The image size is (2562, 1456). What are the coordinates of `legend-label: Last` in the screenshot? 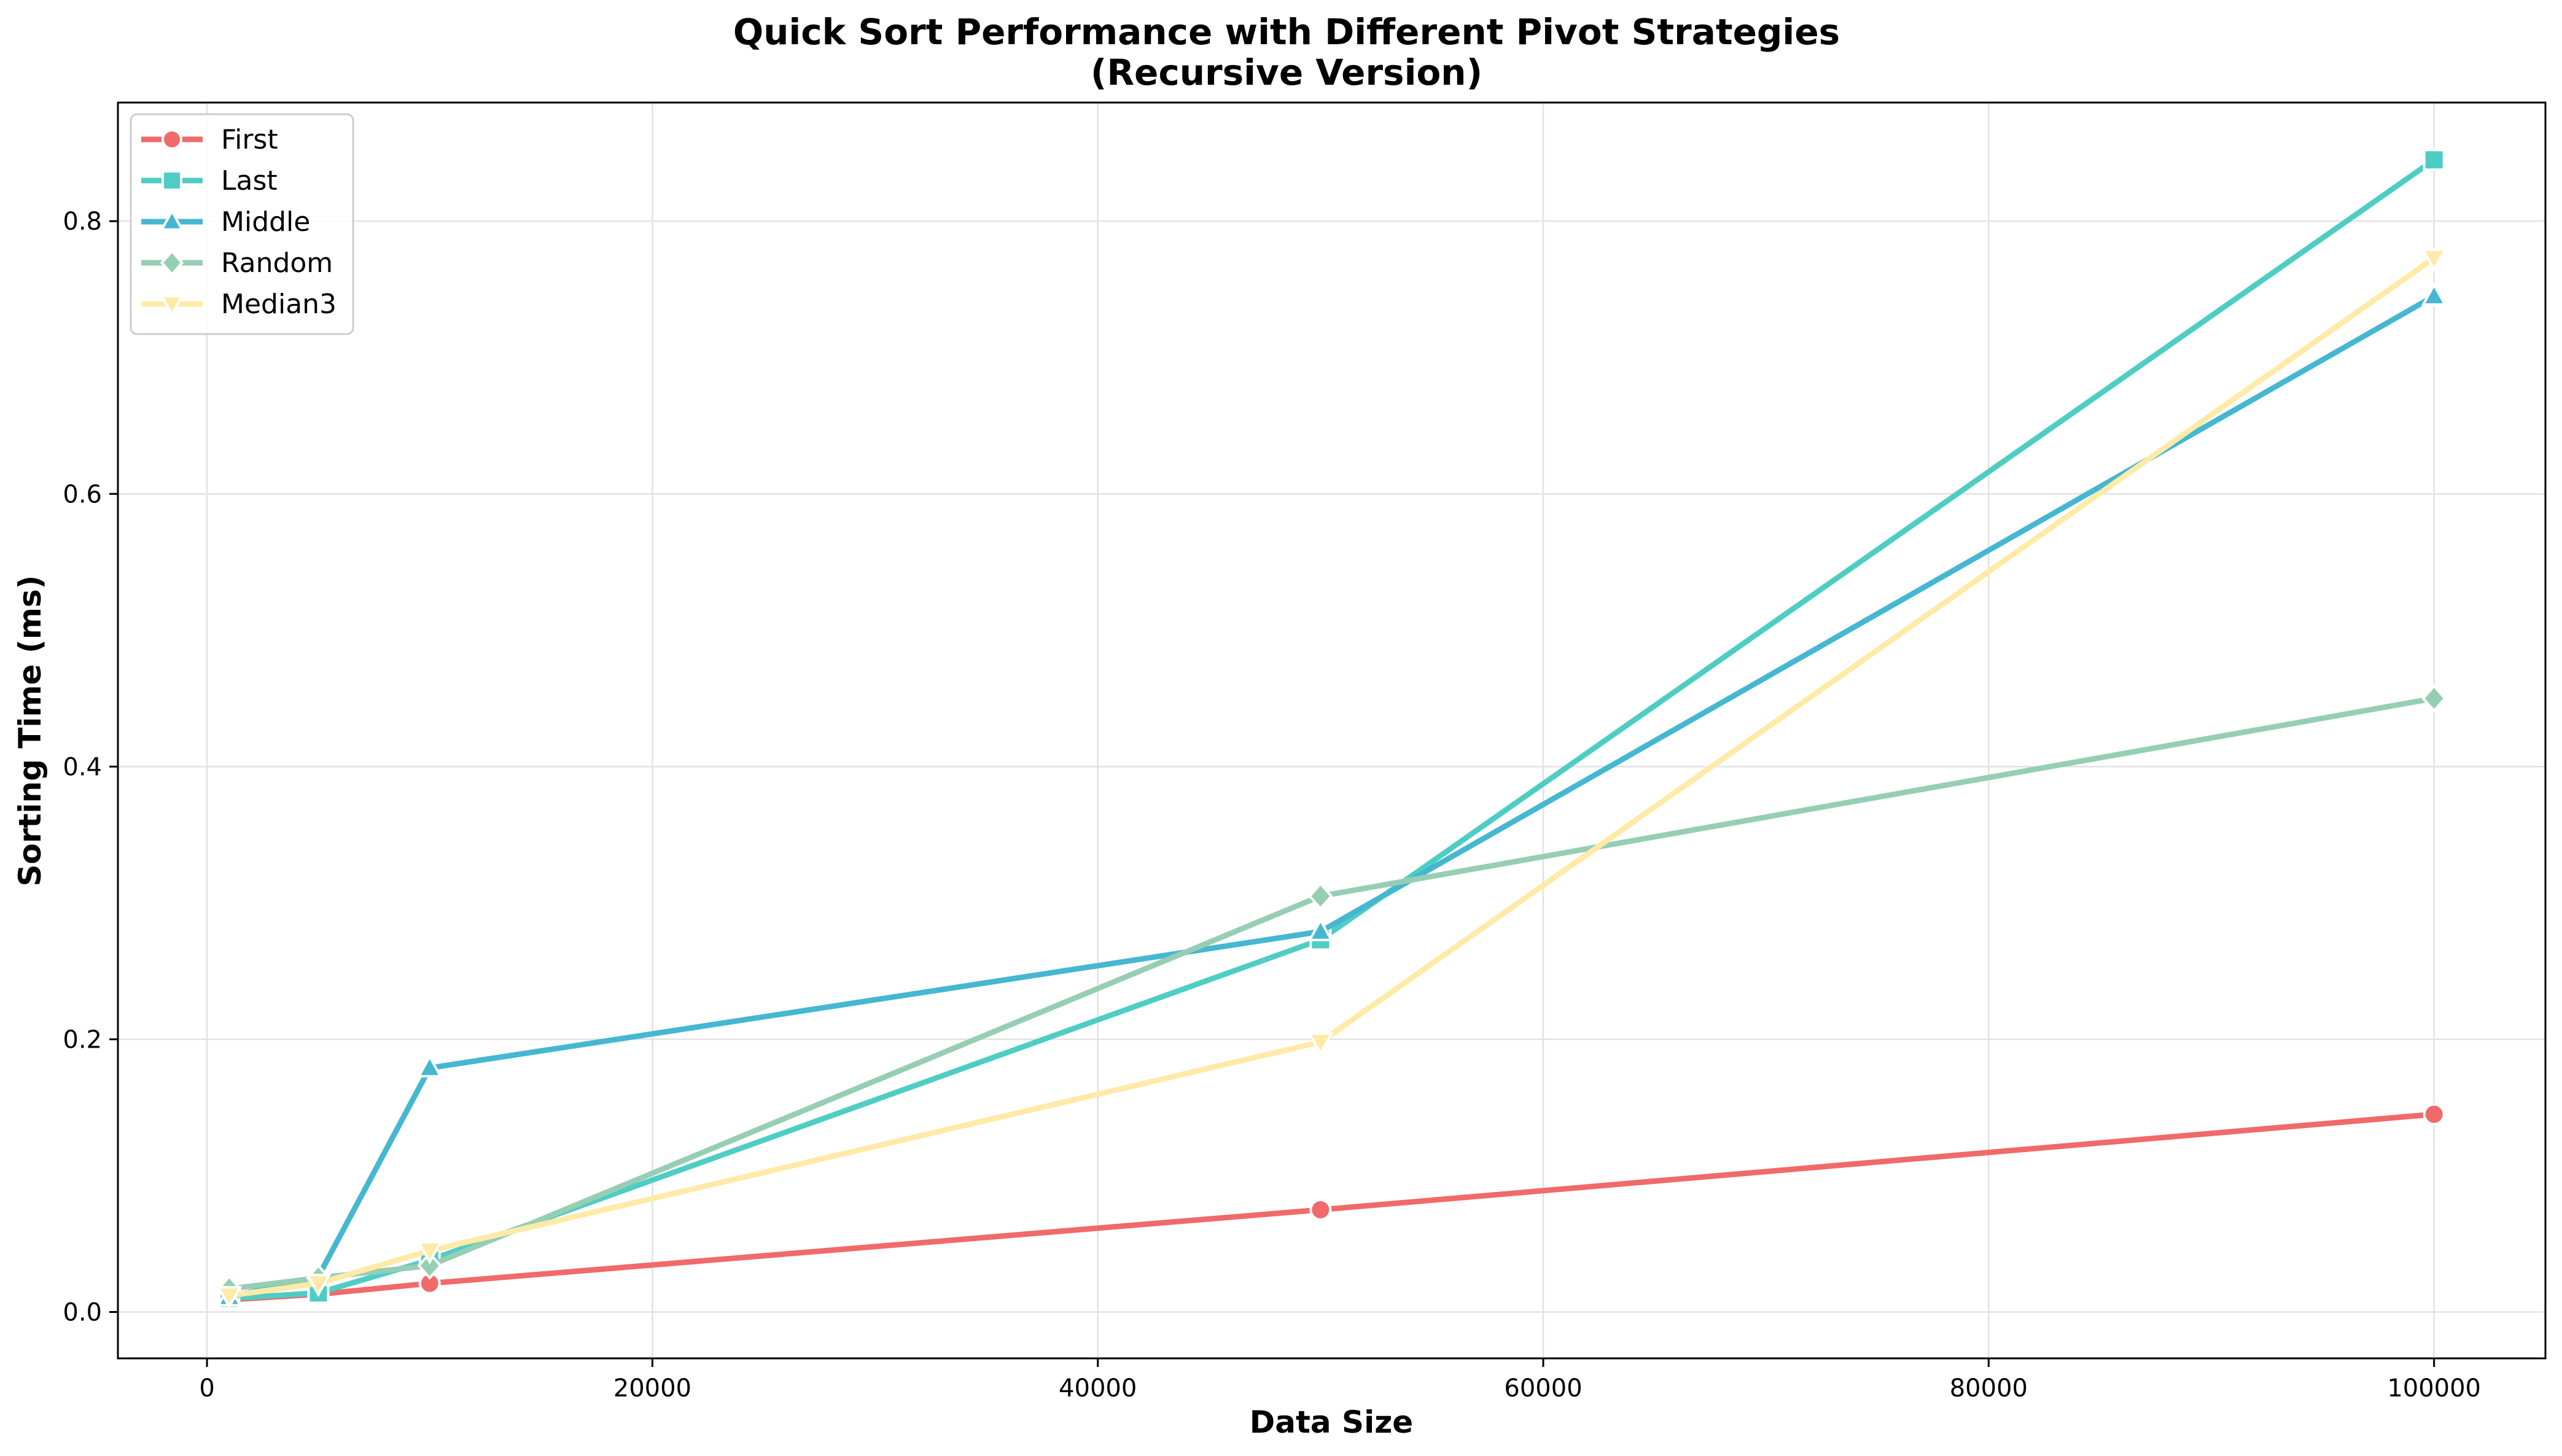 It's located at (249, 181).